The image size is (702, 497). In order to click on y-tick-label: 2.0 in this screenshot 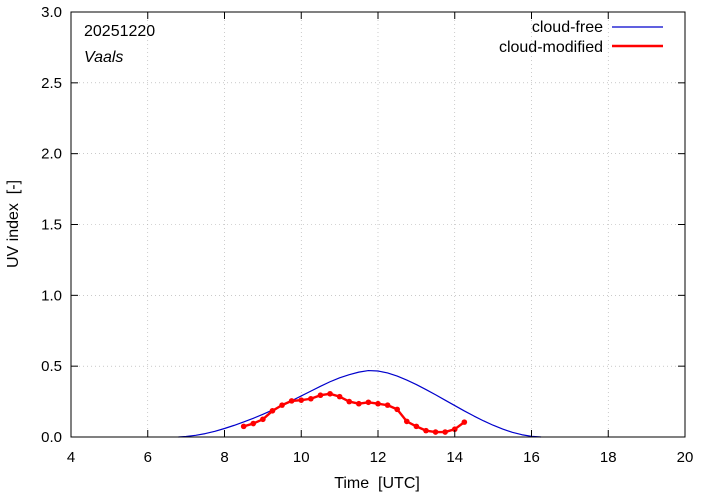, I will do `click(51, 154)`.